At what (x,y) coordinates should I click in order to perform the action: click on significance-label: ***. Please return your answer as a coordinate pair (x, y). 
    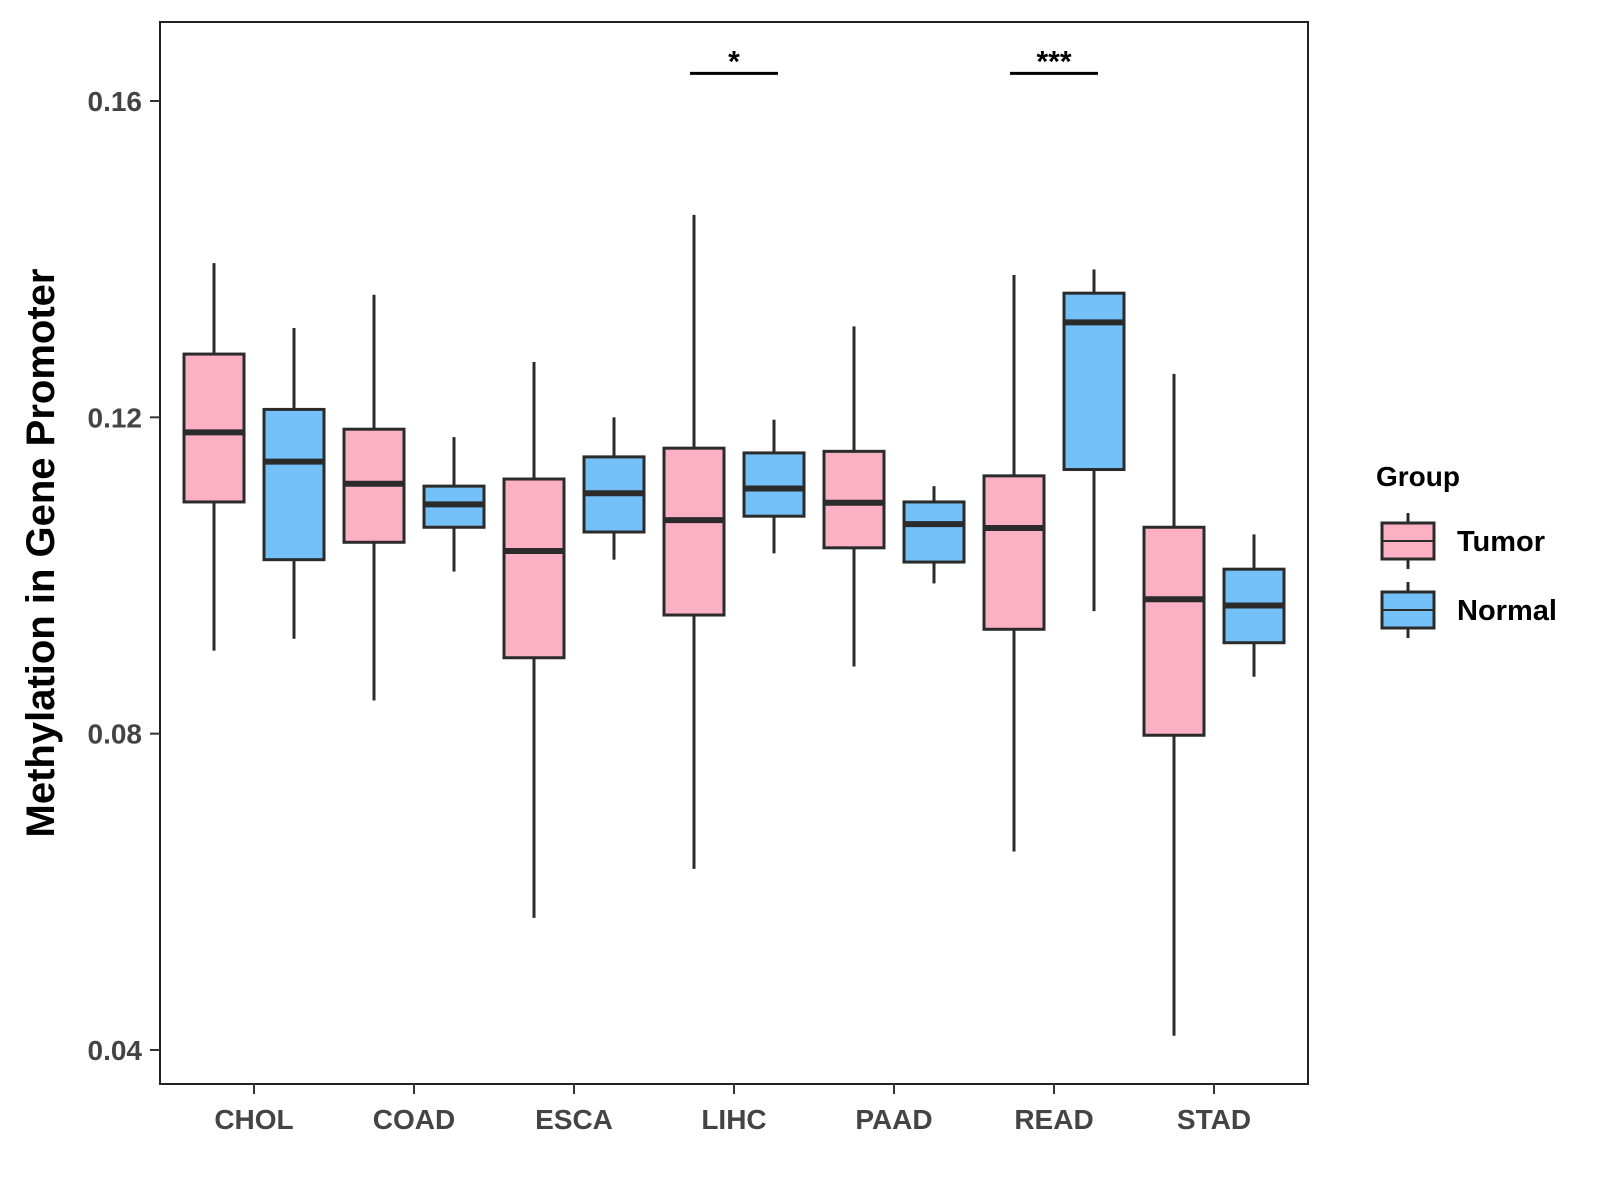
    Looking at the image, I should click on (1053, 61).